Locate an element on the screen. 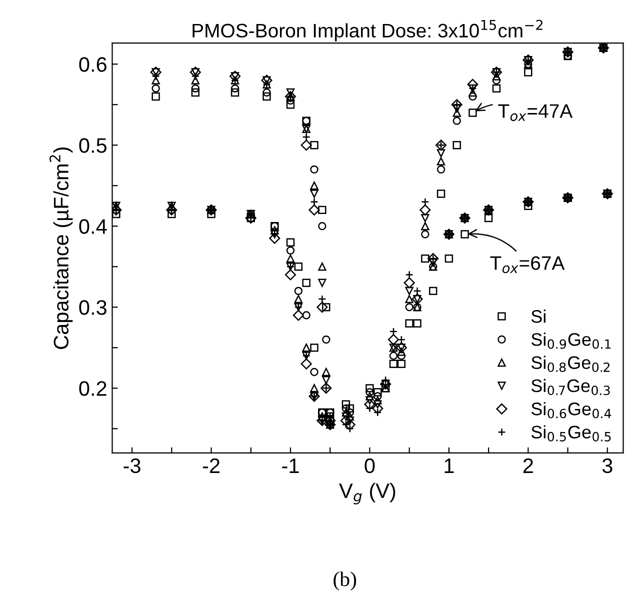 This screenshot has height=598, width=627. y-axis-title: Capacitance (µF/cm$^{2}$) is located at coordinates (61, 248).